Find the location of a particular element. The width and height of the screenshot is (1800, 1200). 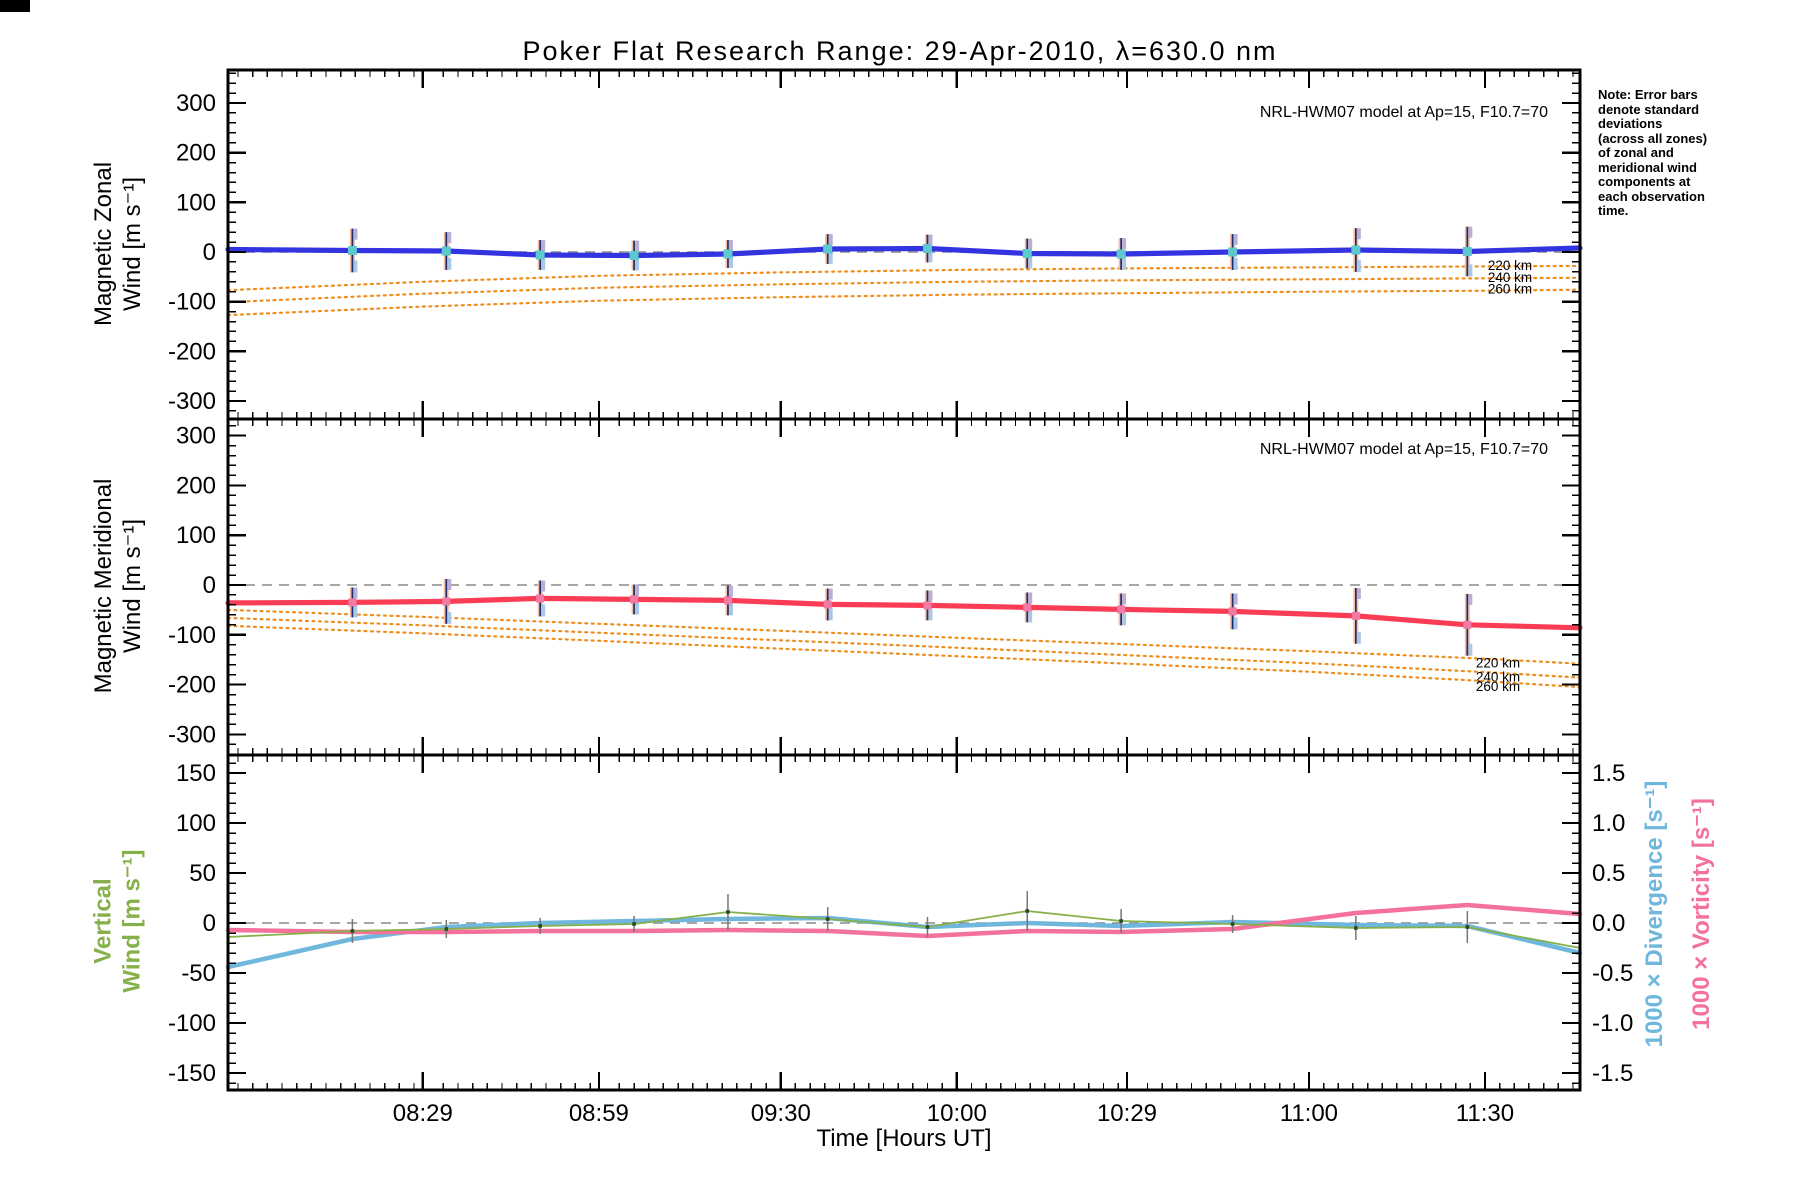

y-tick-label: 200 is located at coordinates (196, 153).